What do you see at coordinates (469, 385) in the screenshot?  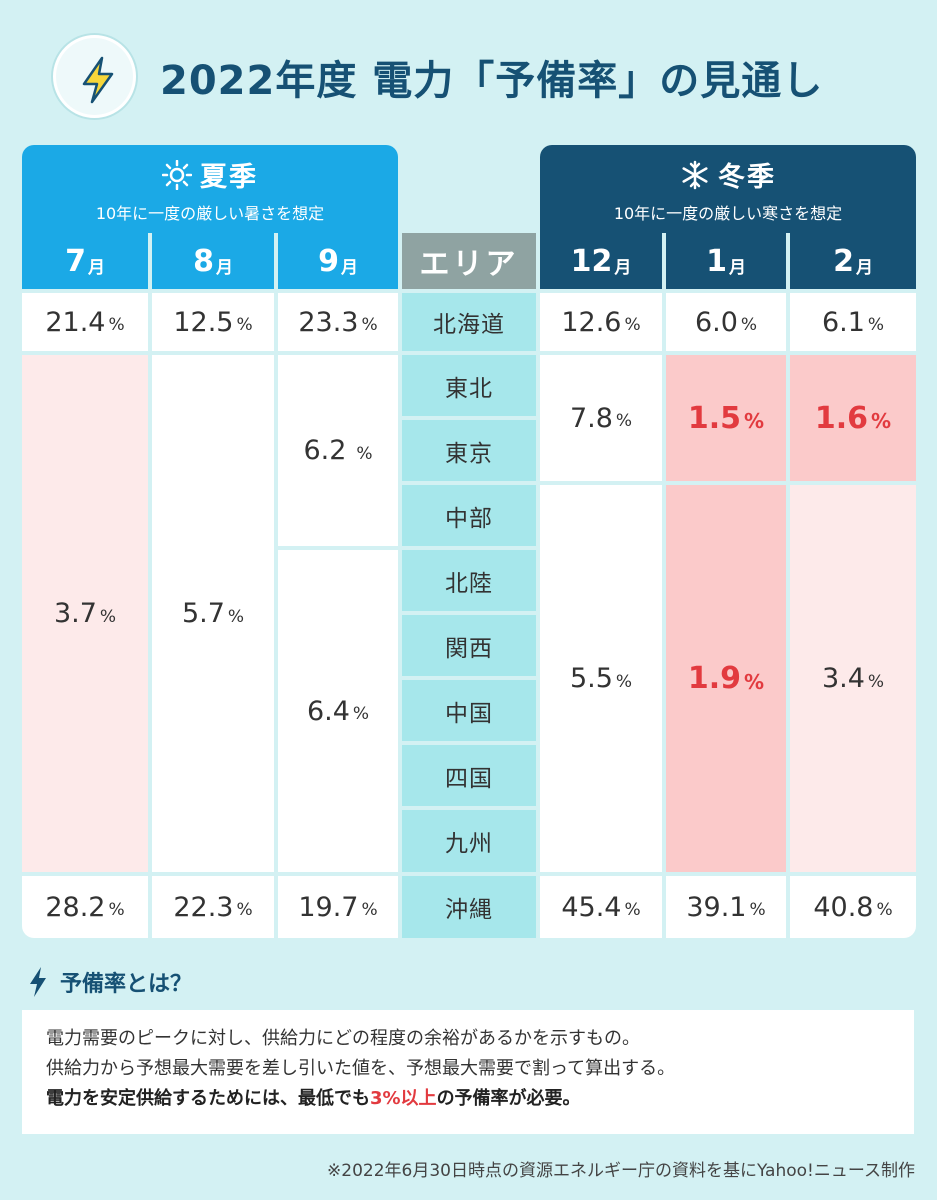 I see `area-tohoku: 東北` at bounding box center [469, 385].